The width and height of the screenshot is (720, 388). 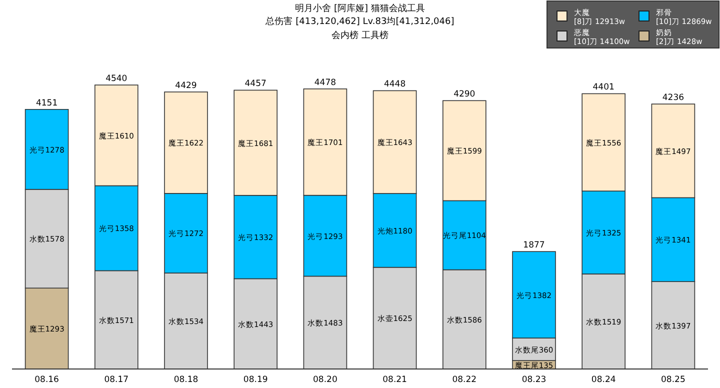 What do you see at coordinates (603, 87) in the screenshot?
I see `total-label: 4401` at bounding box center [603, 87].